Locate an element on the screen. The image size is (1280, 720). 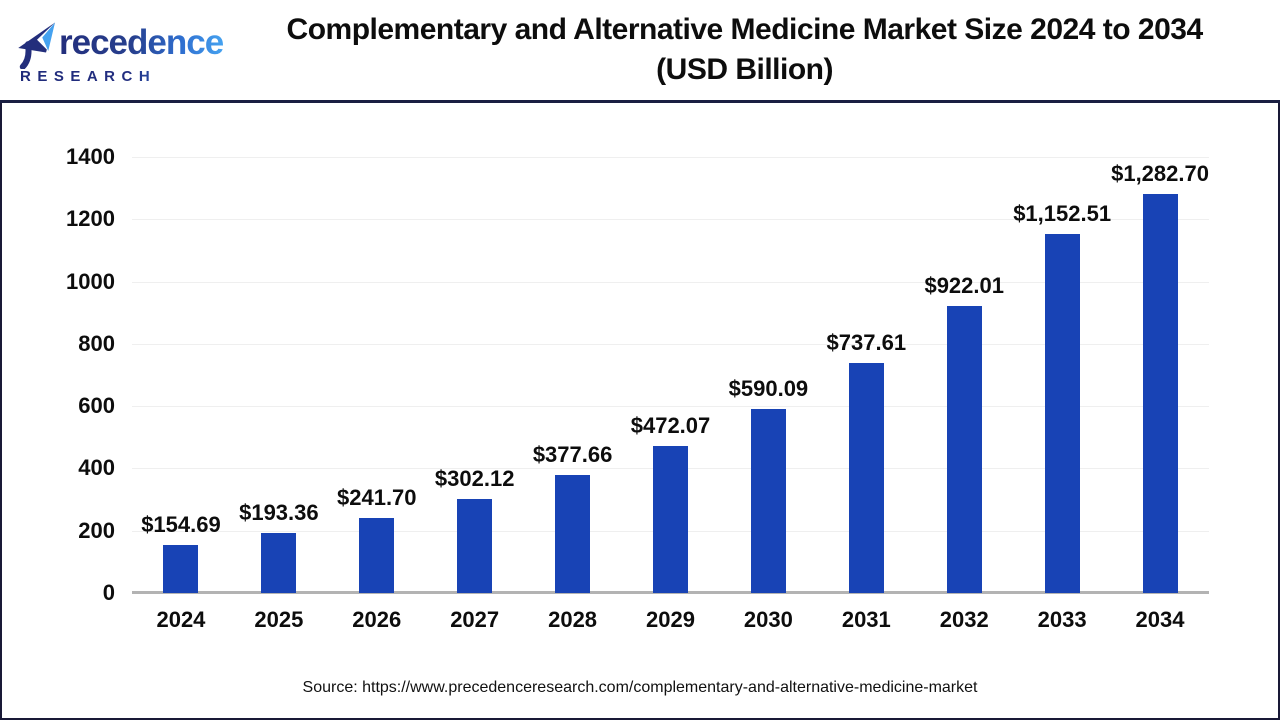
x-axis-tick-label-2034: 2034 is located at coordinates (1160, 619).